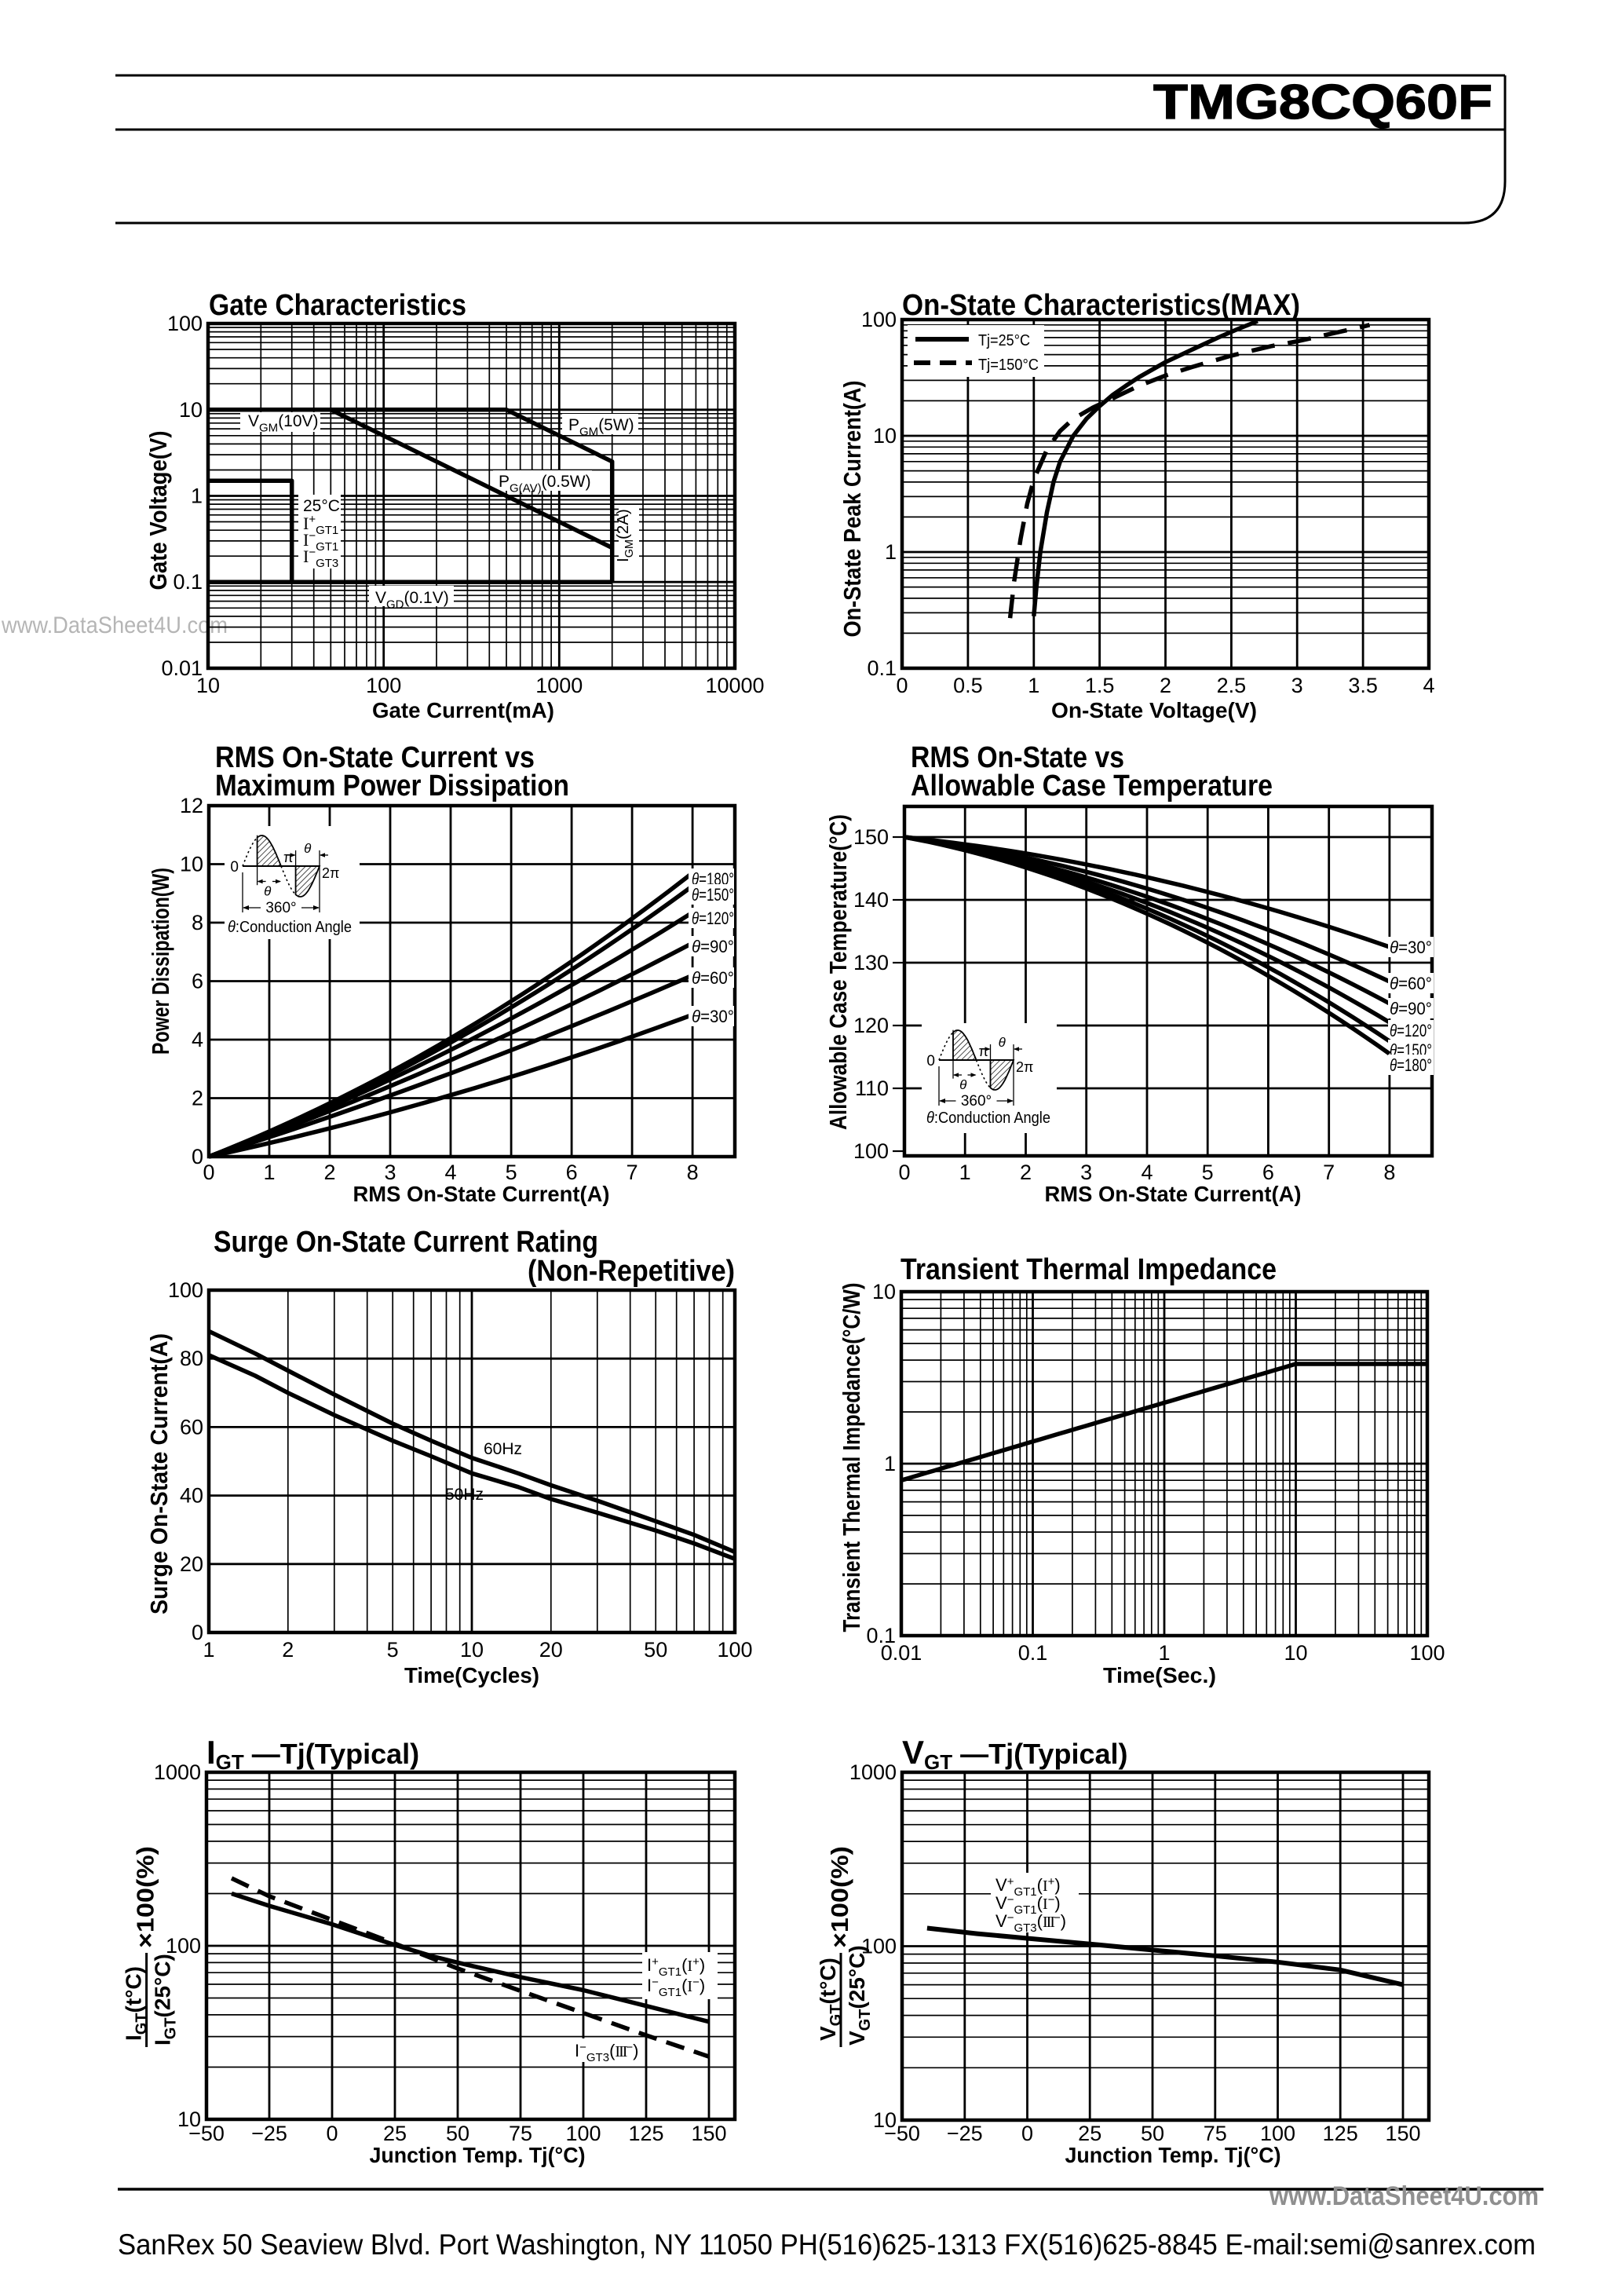 Image resolution: width=1622 pixels, height=2296 pixels. Describe the element at coordinates (412, 600) in the screenshot. I see `svg-text: VGD(0.1V)` at that location.